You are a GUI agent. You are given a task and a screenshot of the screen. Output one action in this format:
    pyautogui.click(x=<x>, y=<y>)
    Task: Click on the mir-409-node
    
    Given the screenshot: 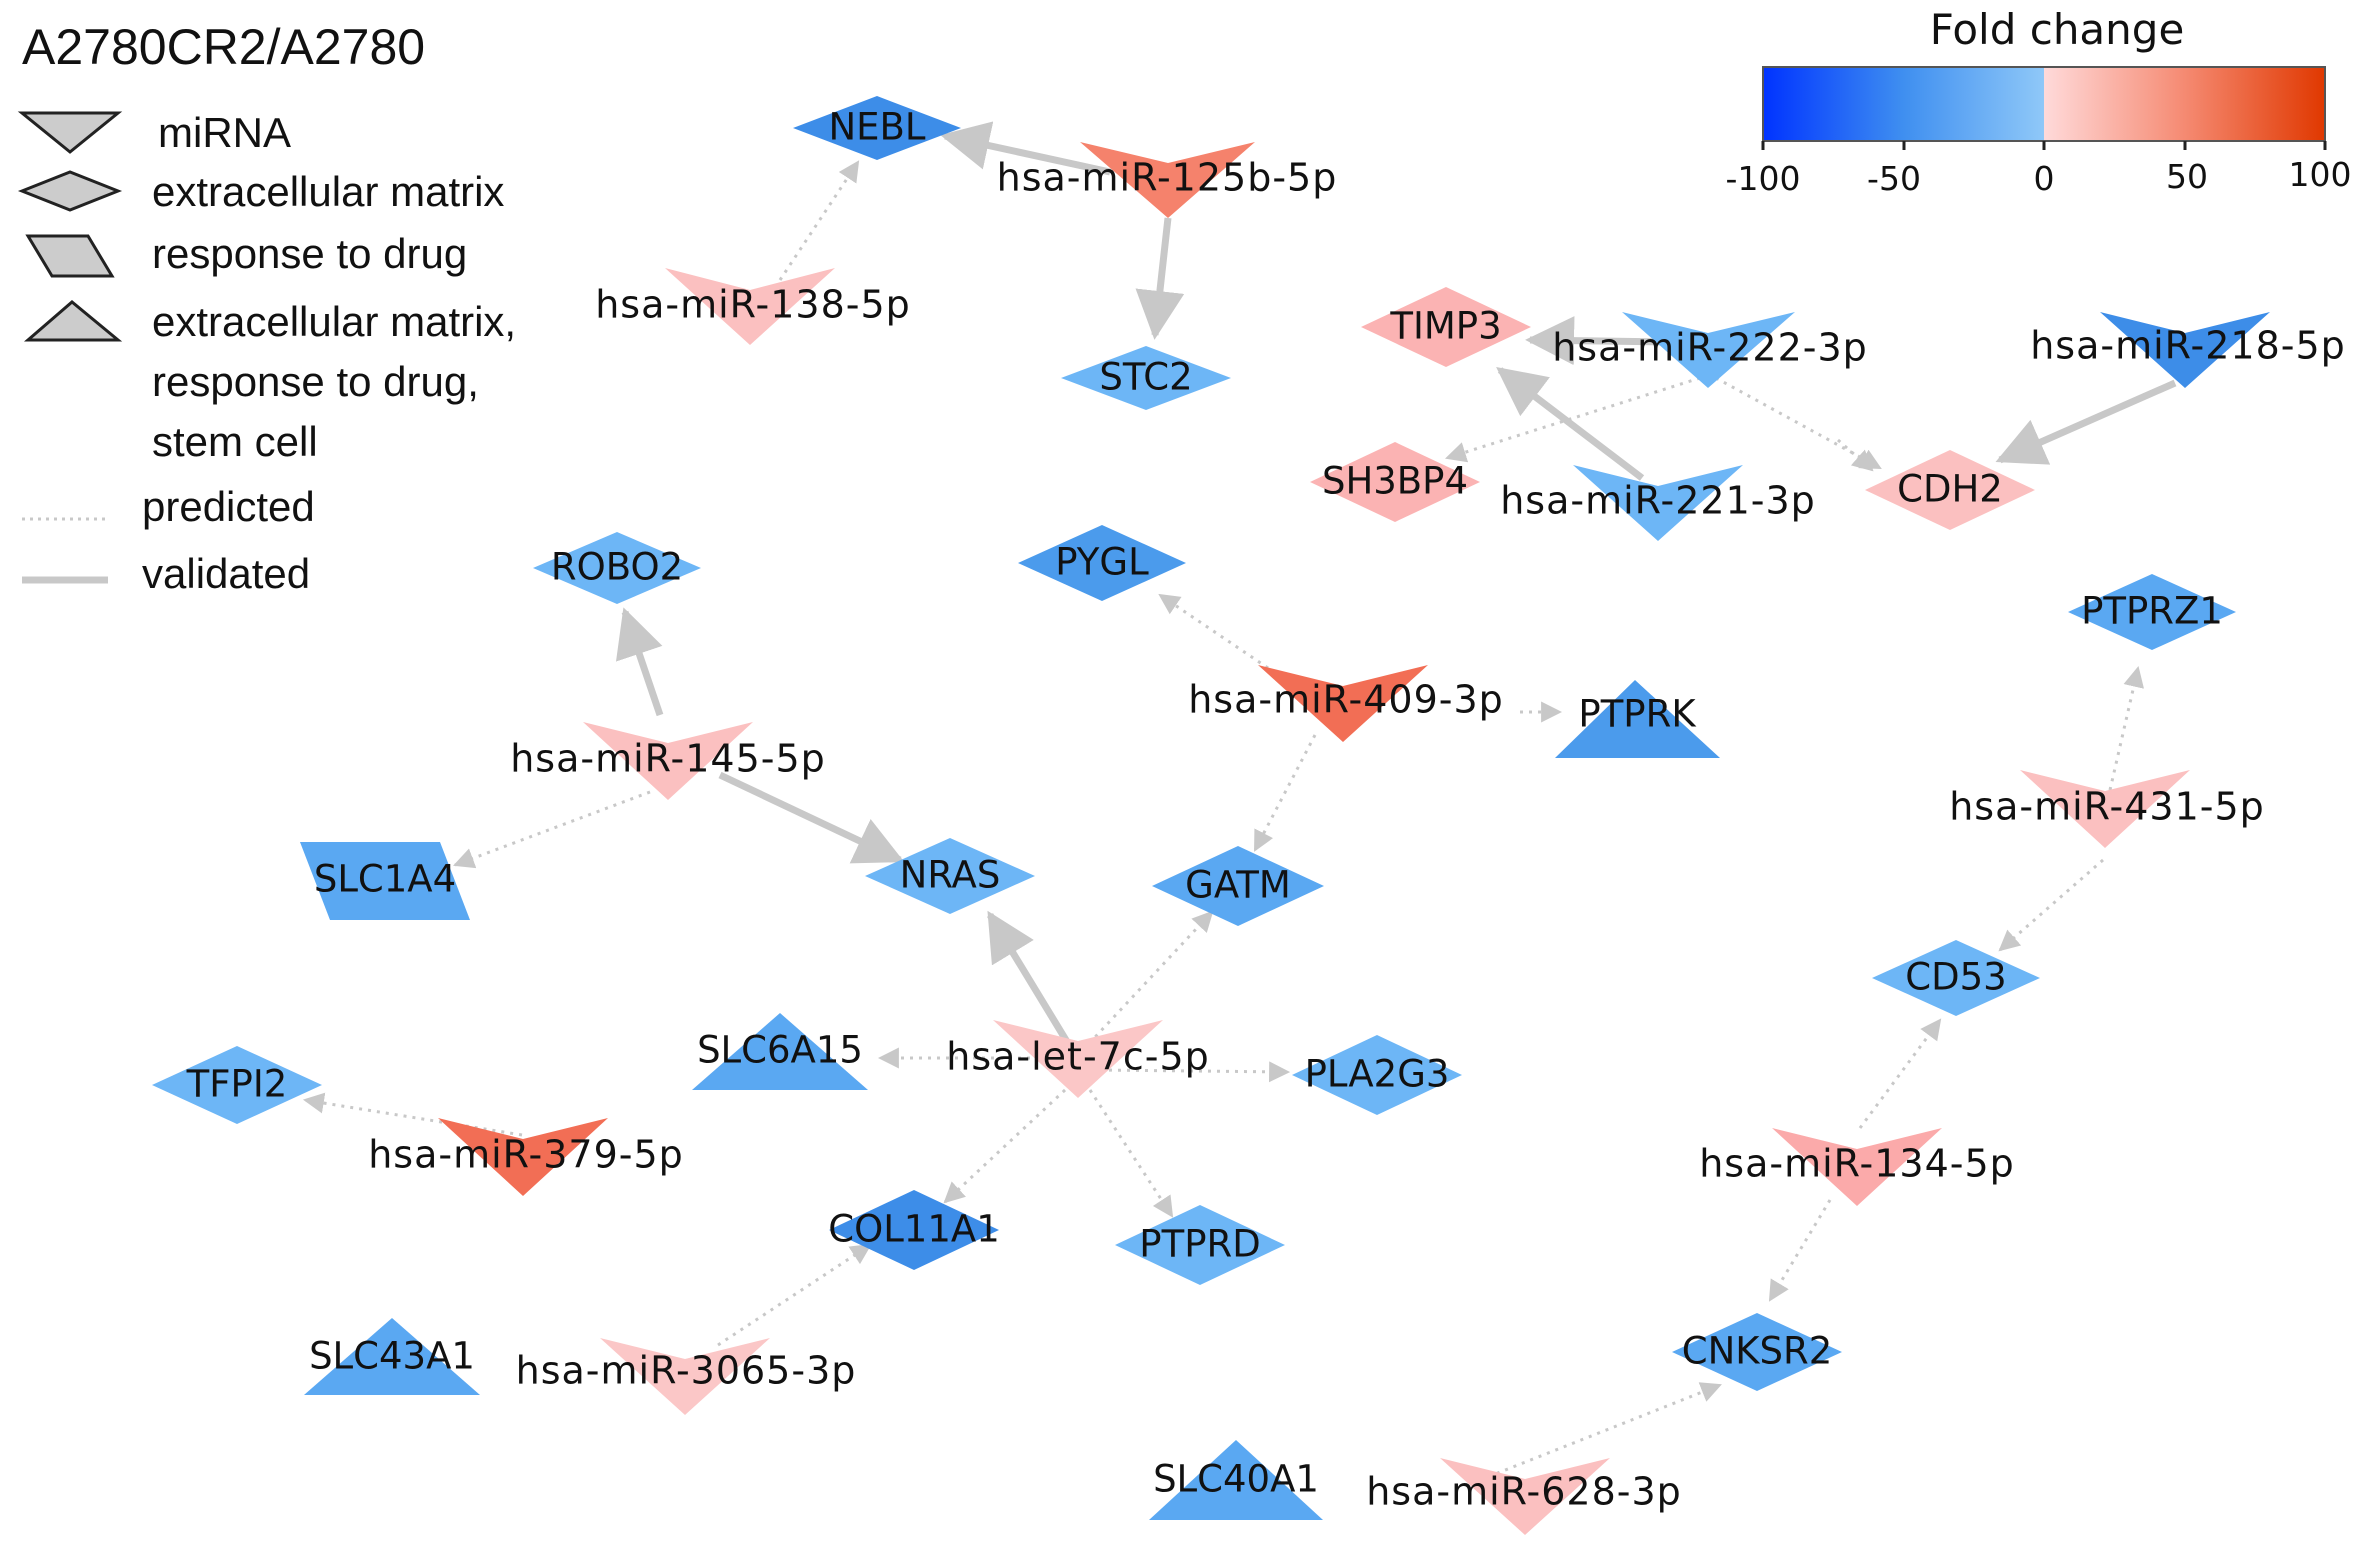 What is the action you would take?
    pyautogui.click(x=1343, y=703)
    